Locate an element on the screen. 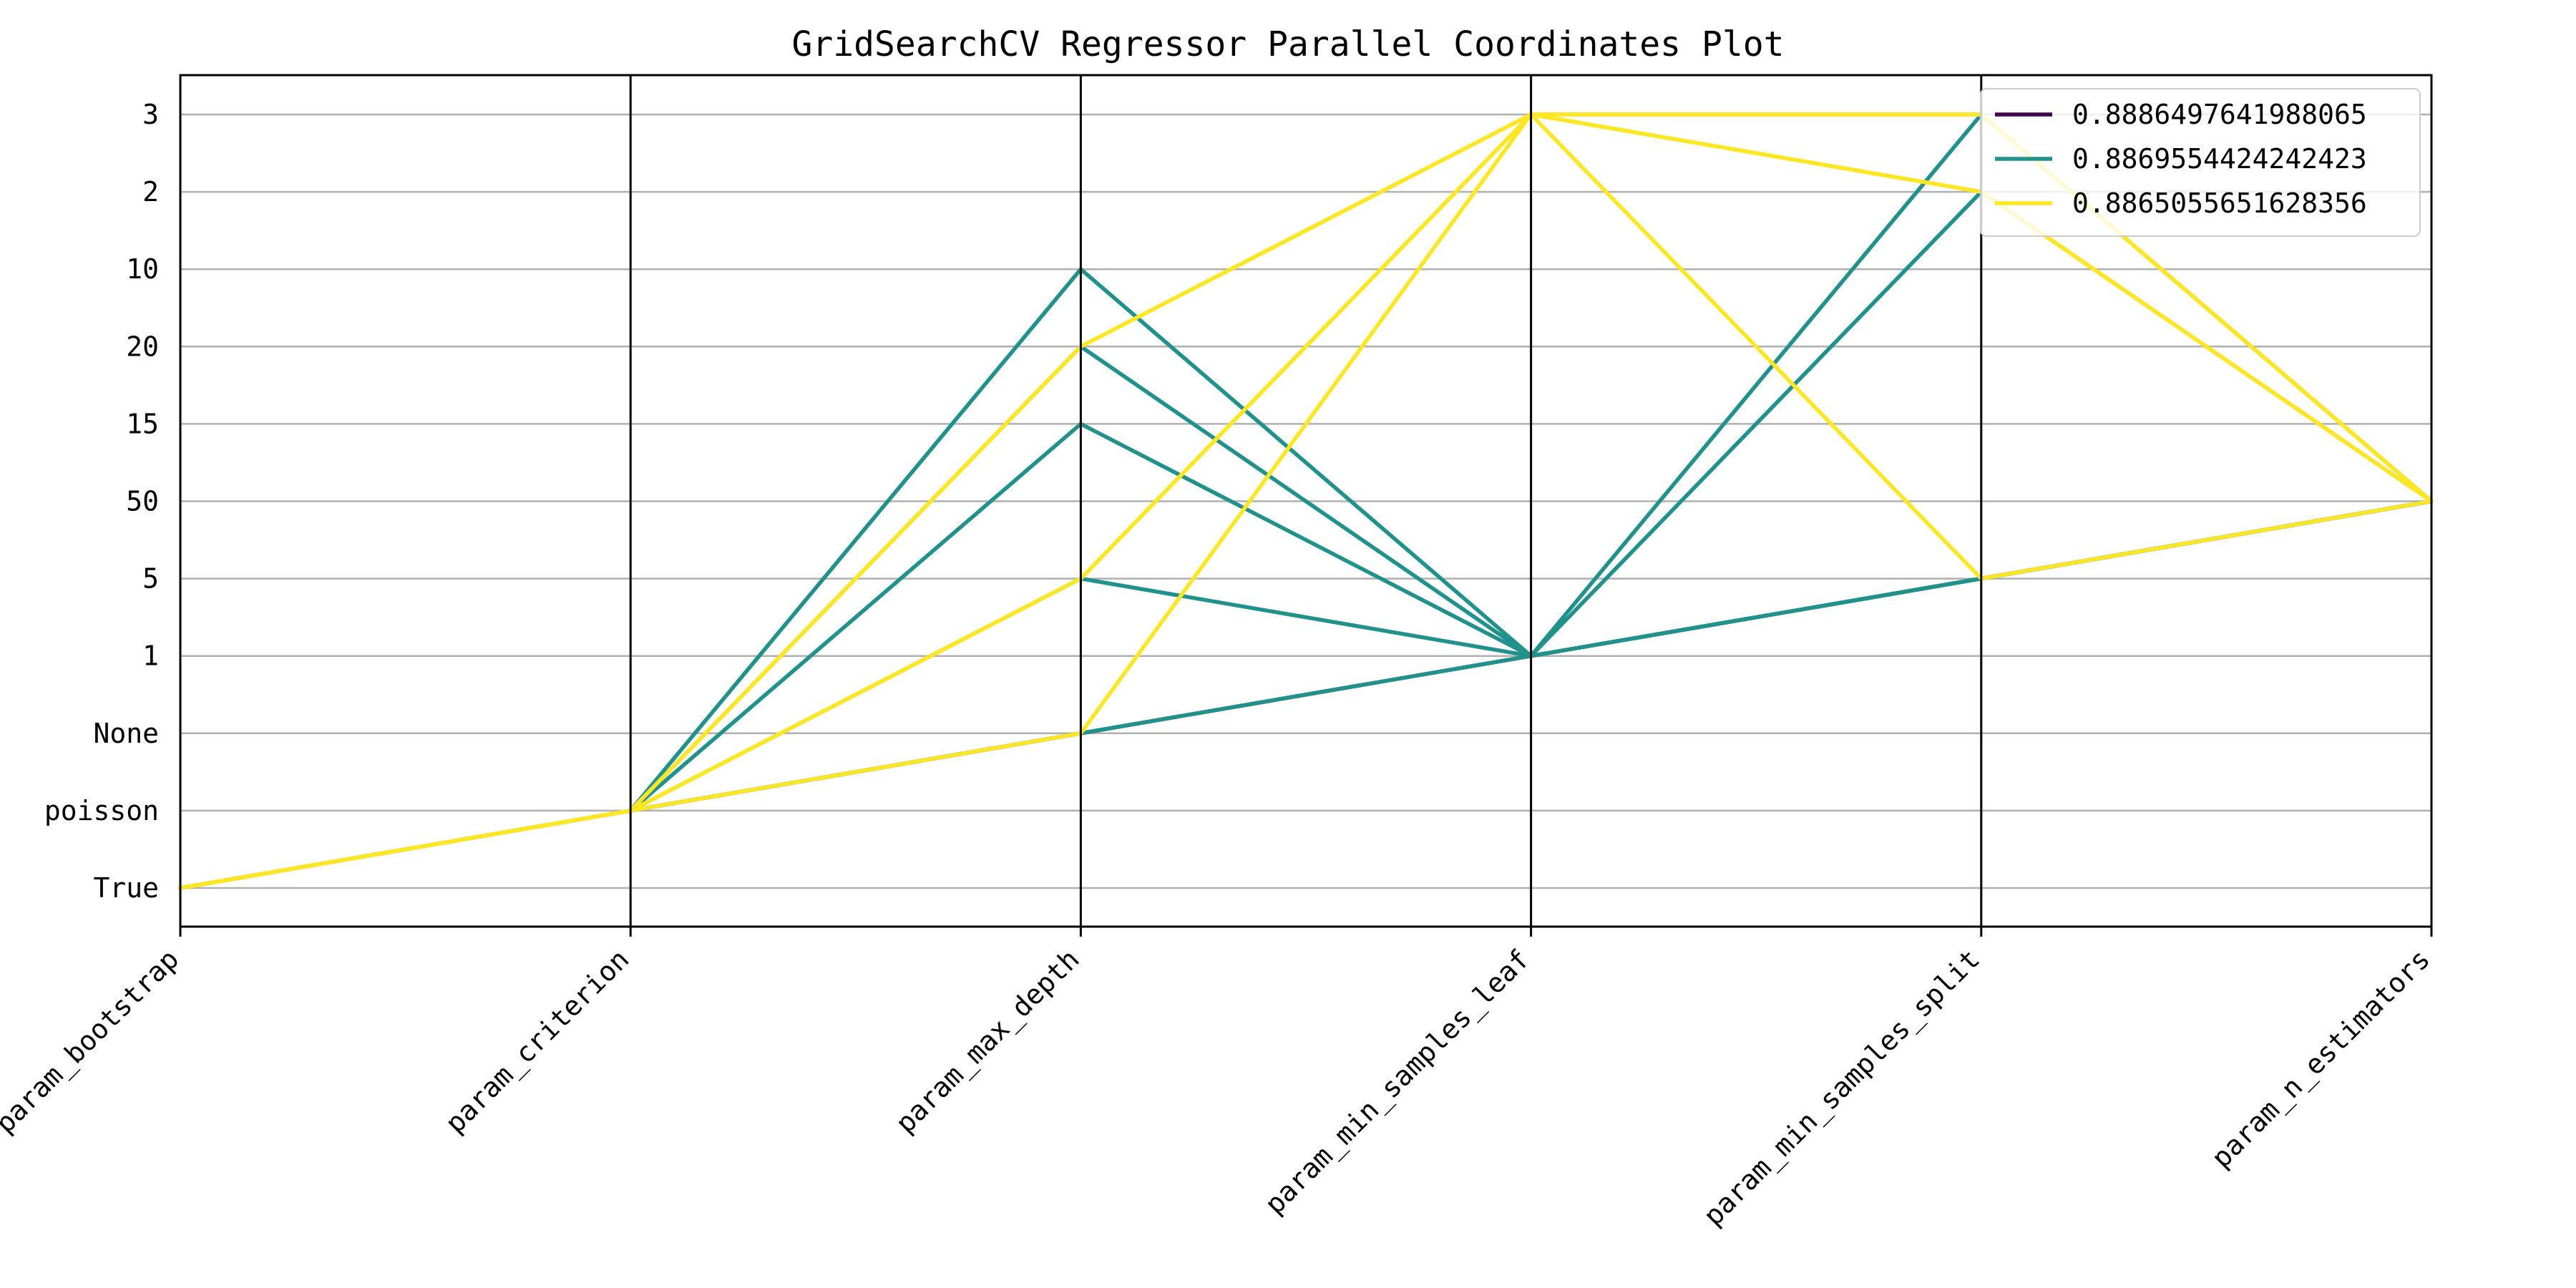 The image size is (2576, 1288). y-tick-label: 50 is located at coordinates (142, 501).